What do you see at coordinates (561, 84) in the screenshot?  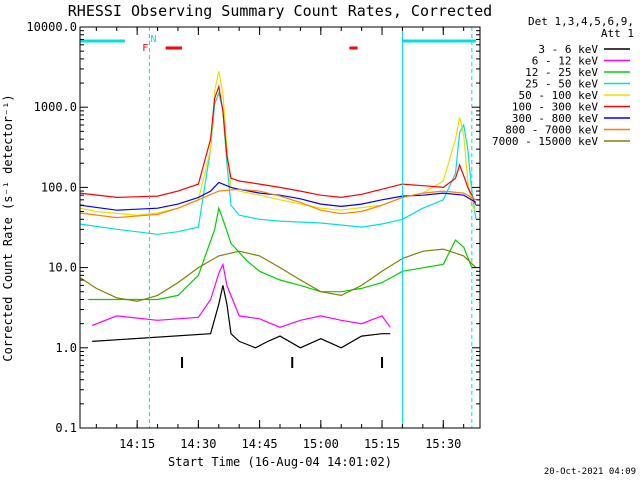 I see `legend-entry-4: 25 - 50 keV` at bounding box center [561, 84].